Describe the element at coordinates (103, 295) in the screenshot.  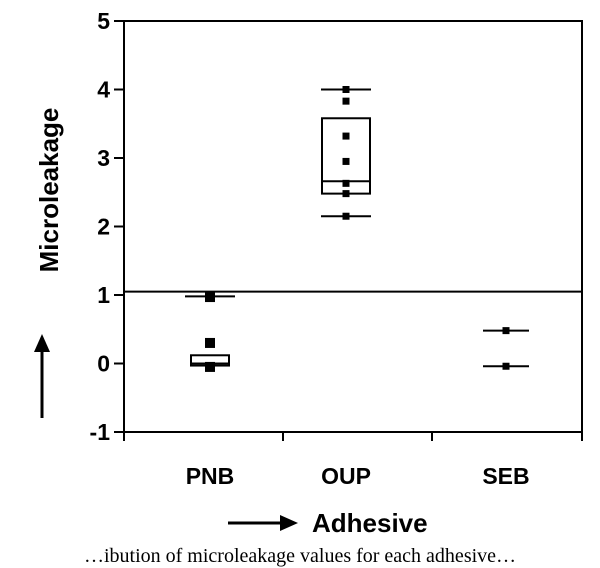
I see `y-tick-label: 1` at that location.